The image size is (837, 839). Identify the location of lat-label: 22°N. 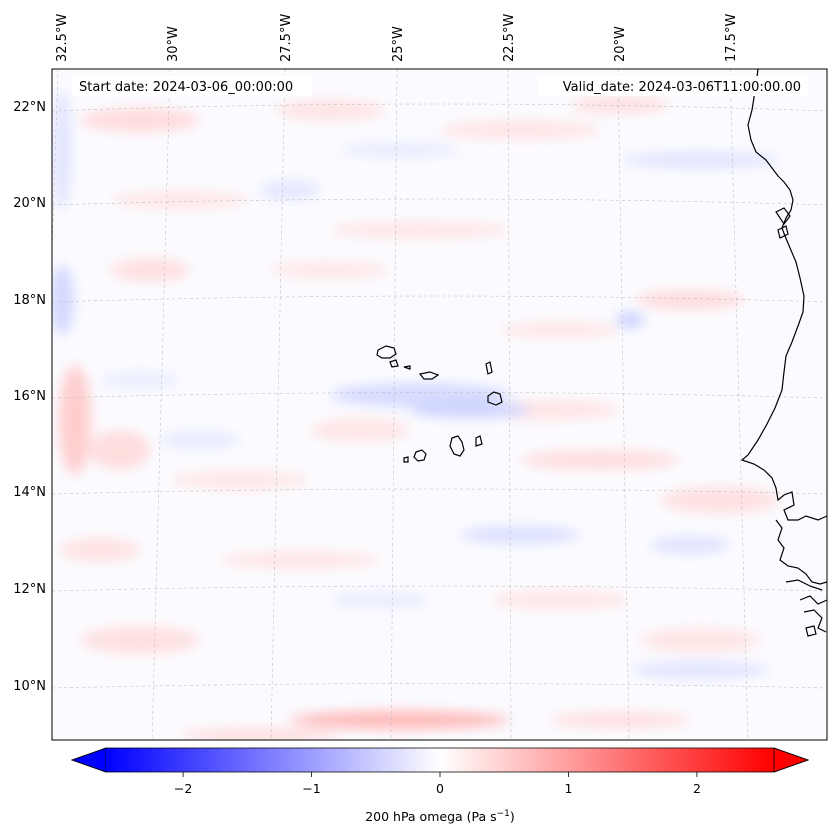
(29, 107).